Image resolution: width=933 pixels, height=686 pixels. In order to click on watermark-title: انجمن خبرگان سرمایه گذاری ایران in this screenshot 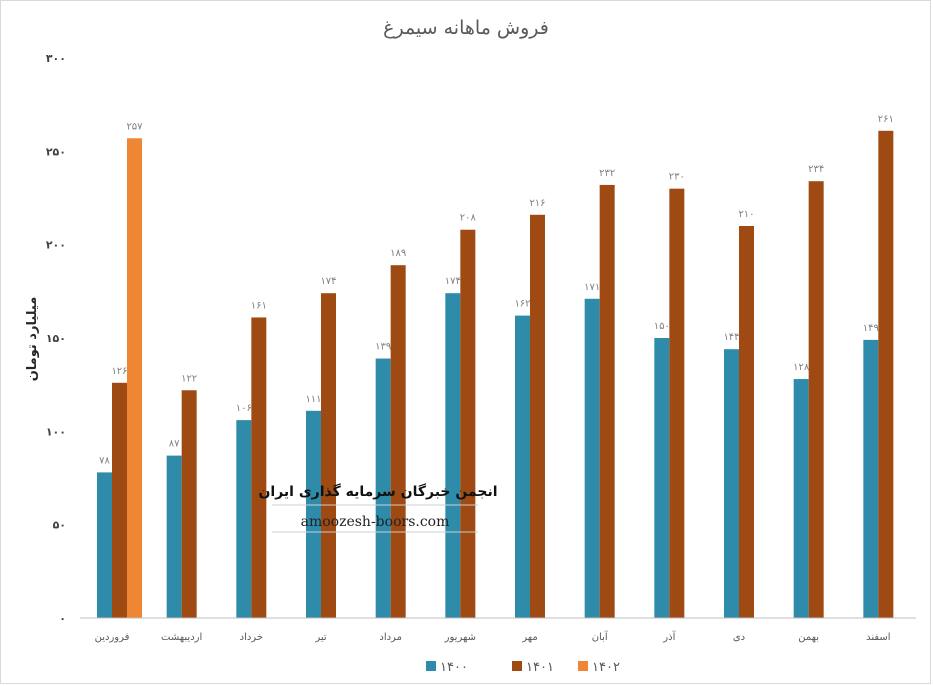, I will do `click(377, 491)`.